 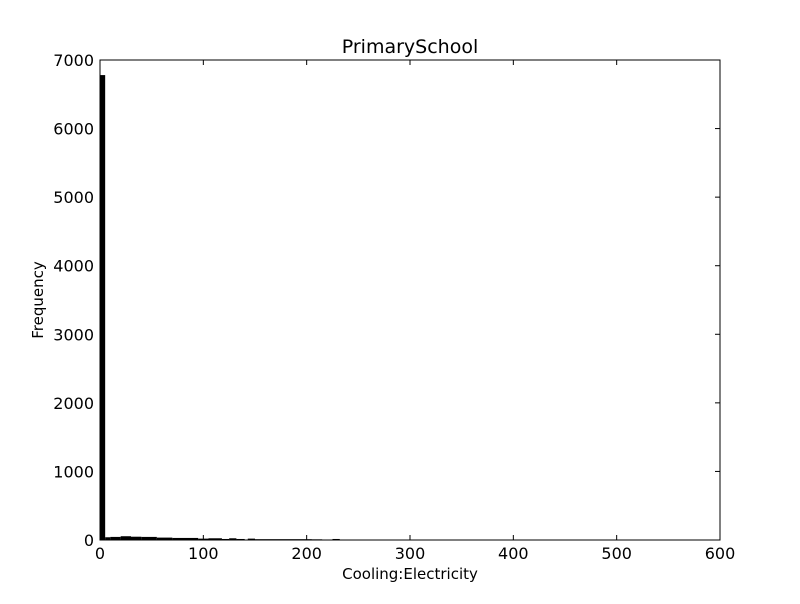 I want to click on chart-title: PrimarySchool, so click(x=410, y=47).